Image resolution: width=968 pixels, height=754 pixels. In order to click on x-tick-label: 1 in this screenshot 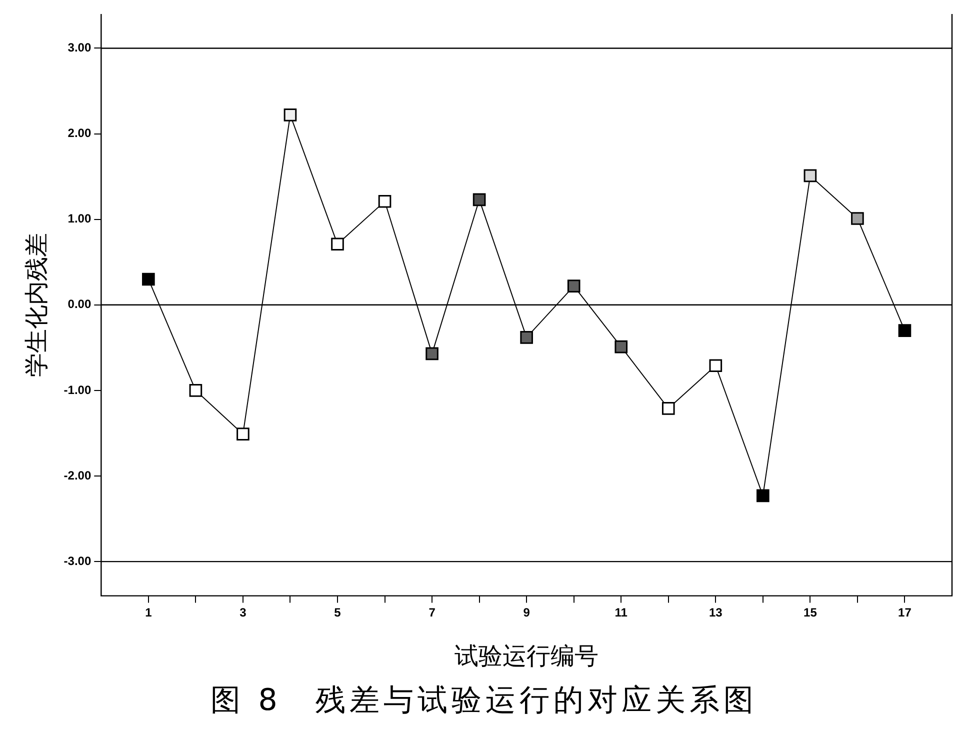, I will do `click(148, 612)`.